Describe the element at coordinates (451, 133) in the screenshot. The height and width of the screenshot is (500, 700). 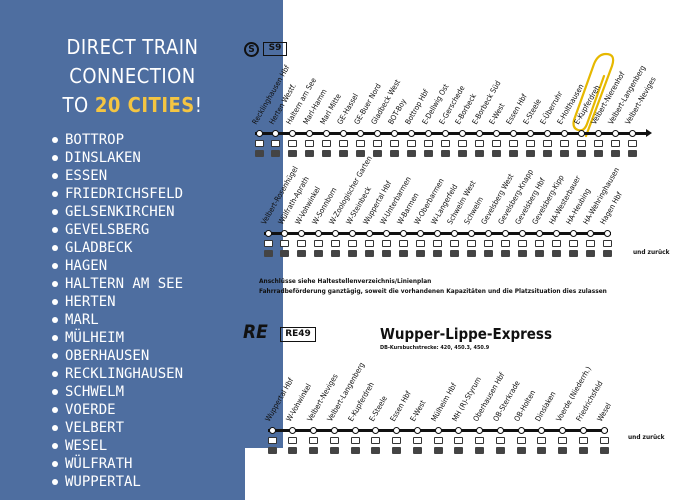
I see `s9-row1-rail` at that location.